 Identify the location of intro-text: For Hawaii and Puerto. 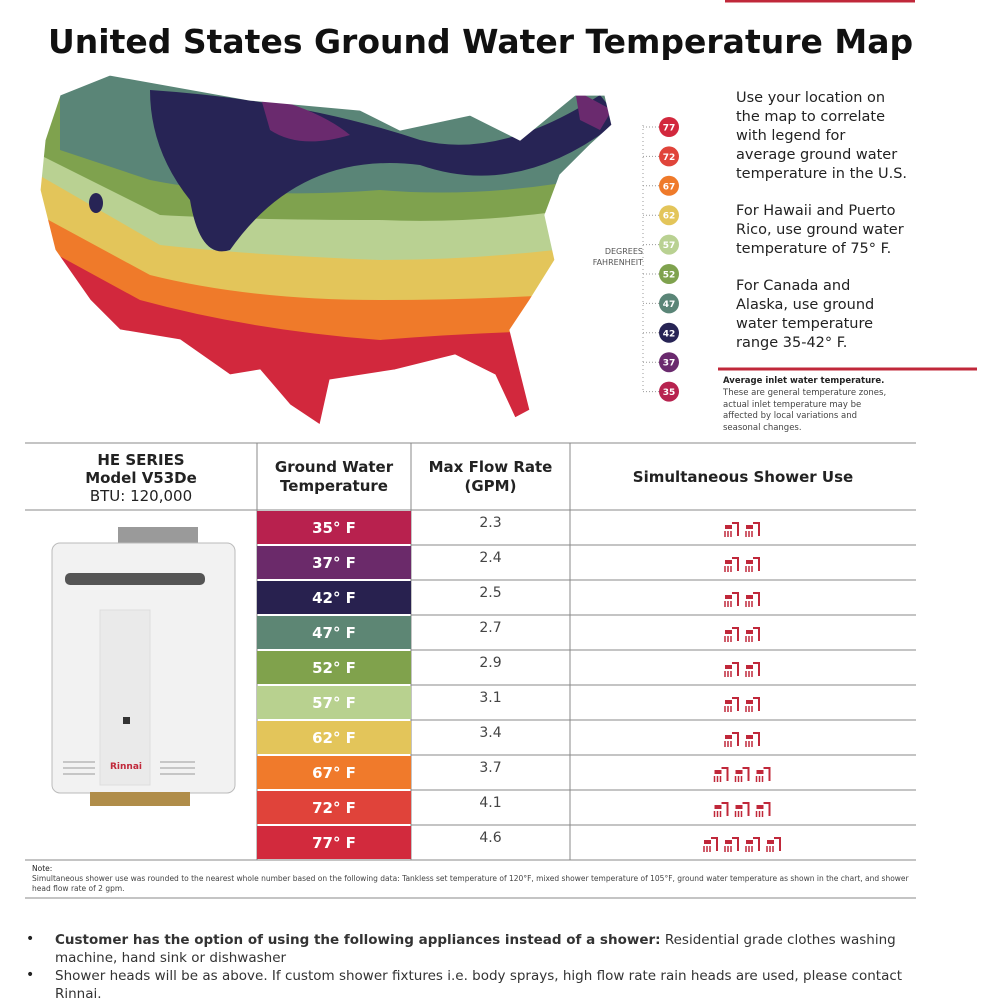
(816, 211).